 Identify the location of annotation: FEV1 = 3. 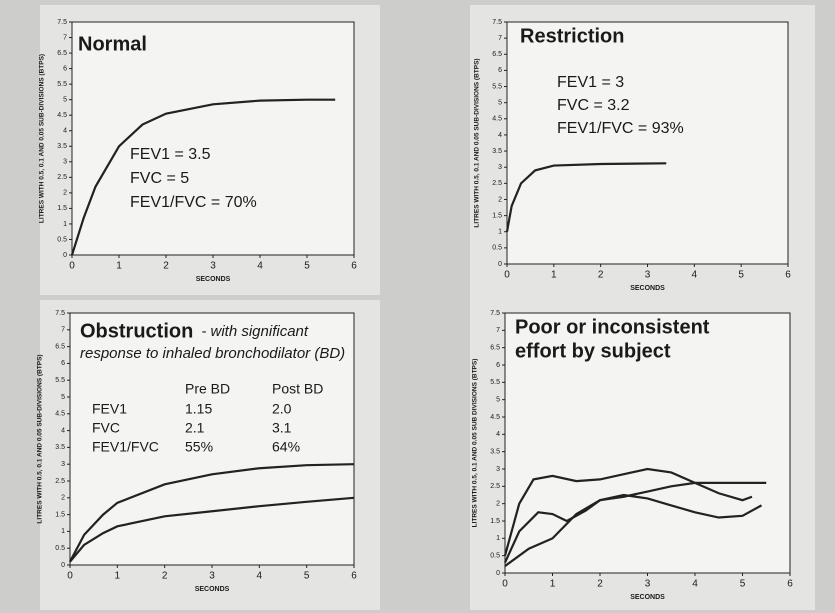
(590, 82).